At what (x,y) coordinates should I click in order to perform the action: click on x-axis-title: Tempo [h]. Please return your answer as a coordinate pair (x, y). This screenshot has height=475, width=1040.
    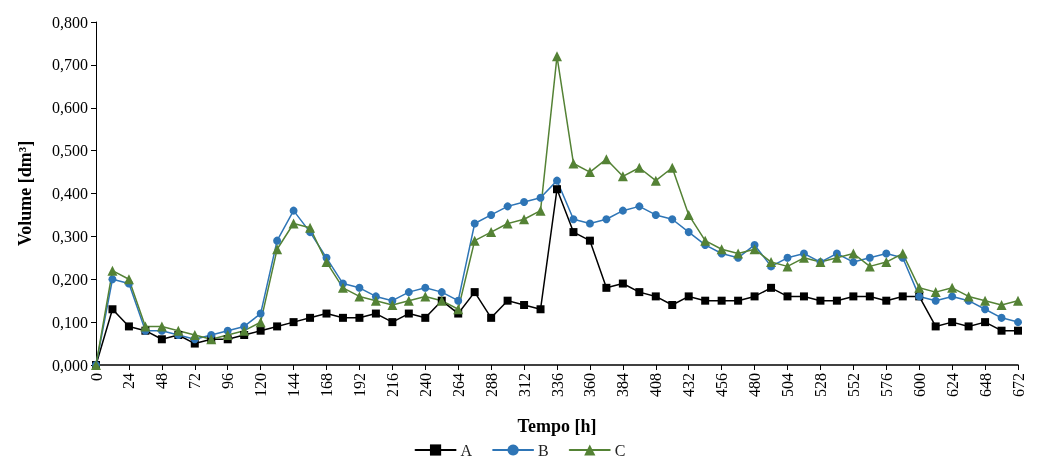
    Looking at the image, I should click on (557, 426).